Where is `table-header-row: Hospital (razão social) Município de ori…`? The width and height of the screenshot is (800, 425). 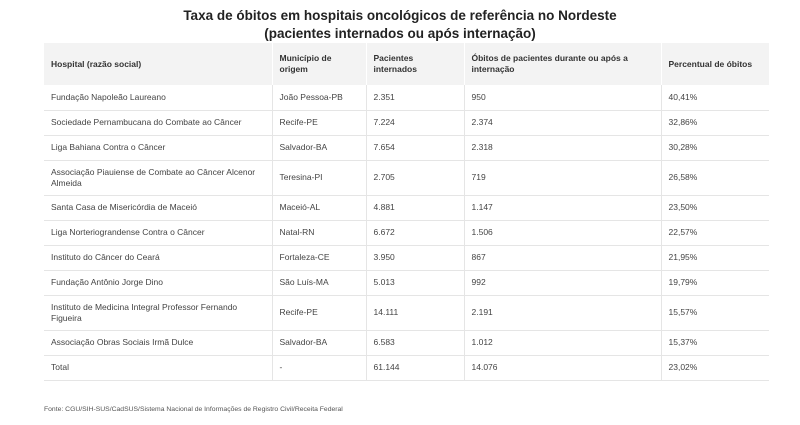 table-header-row: Hospital (razão social) Município de ori… is located at coordinates (407, 64).